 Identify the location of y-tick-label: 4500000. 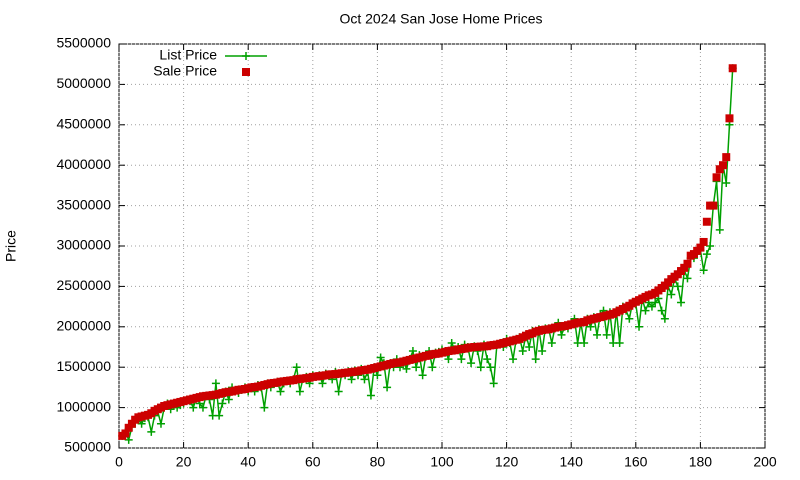
(83, 124).